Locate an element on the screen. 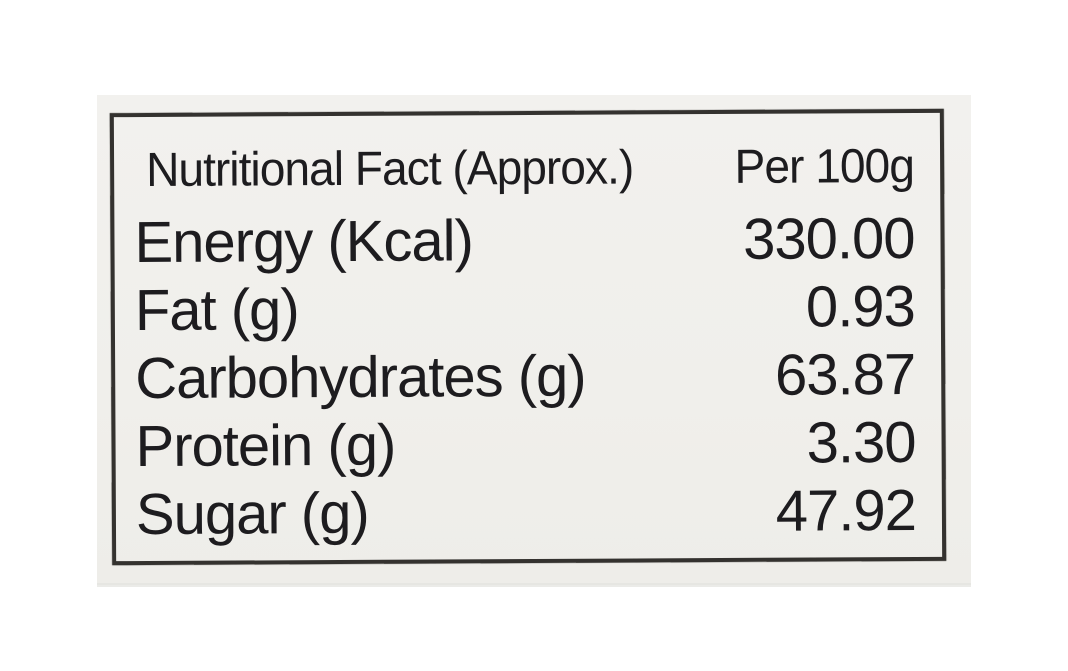 The image size is (1068, 671). nutrient-row-fat: Fat (g) 0.93 is located at coordinates (525, 309).